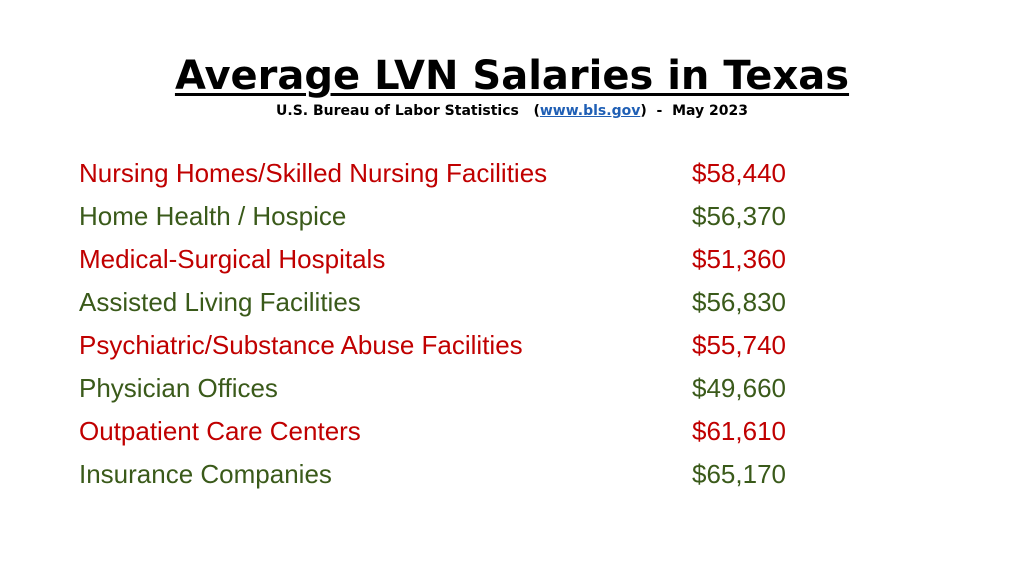 Image resolution: width=1024 pixels, height=576 pixels. I want to click on salary-row: Outpatient Care Centers $61,610, so click(512, 431).